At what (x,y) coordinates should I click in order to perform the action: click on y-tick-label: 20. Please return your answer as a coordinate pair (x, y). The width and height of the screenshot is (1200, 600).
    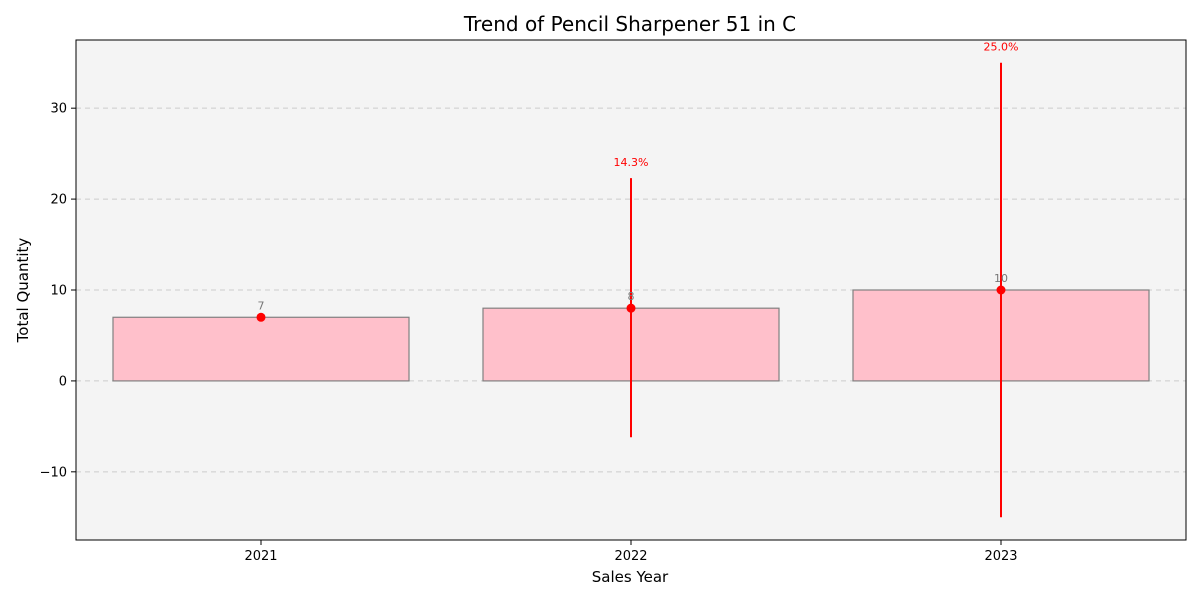
    Looking at the image, I should click on (58, 200).